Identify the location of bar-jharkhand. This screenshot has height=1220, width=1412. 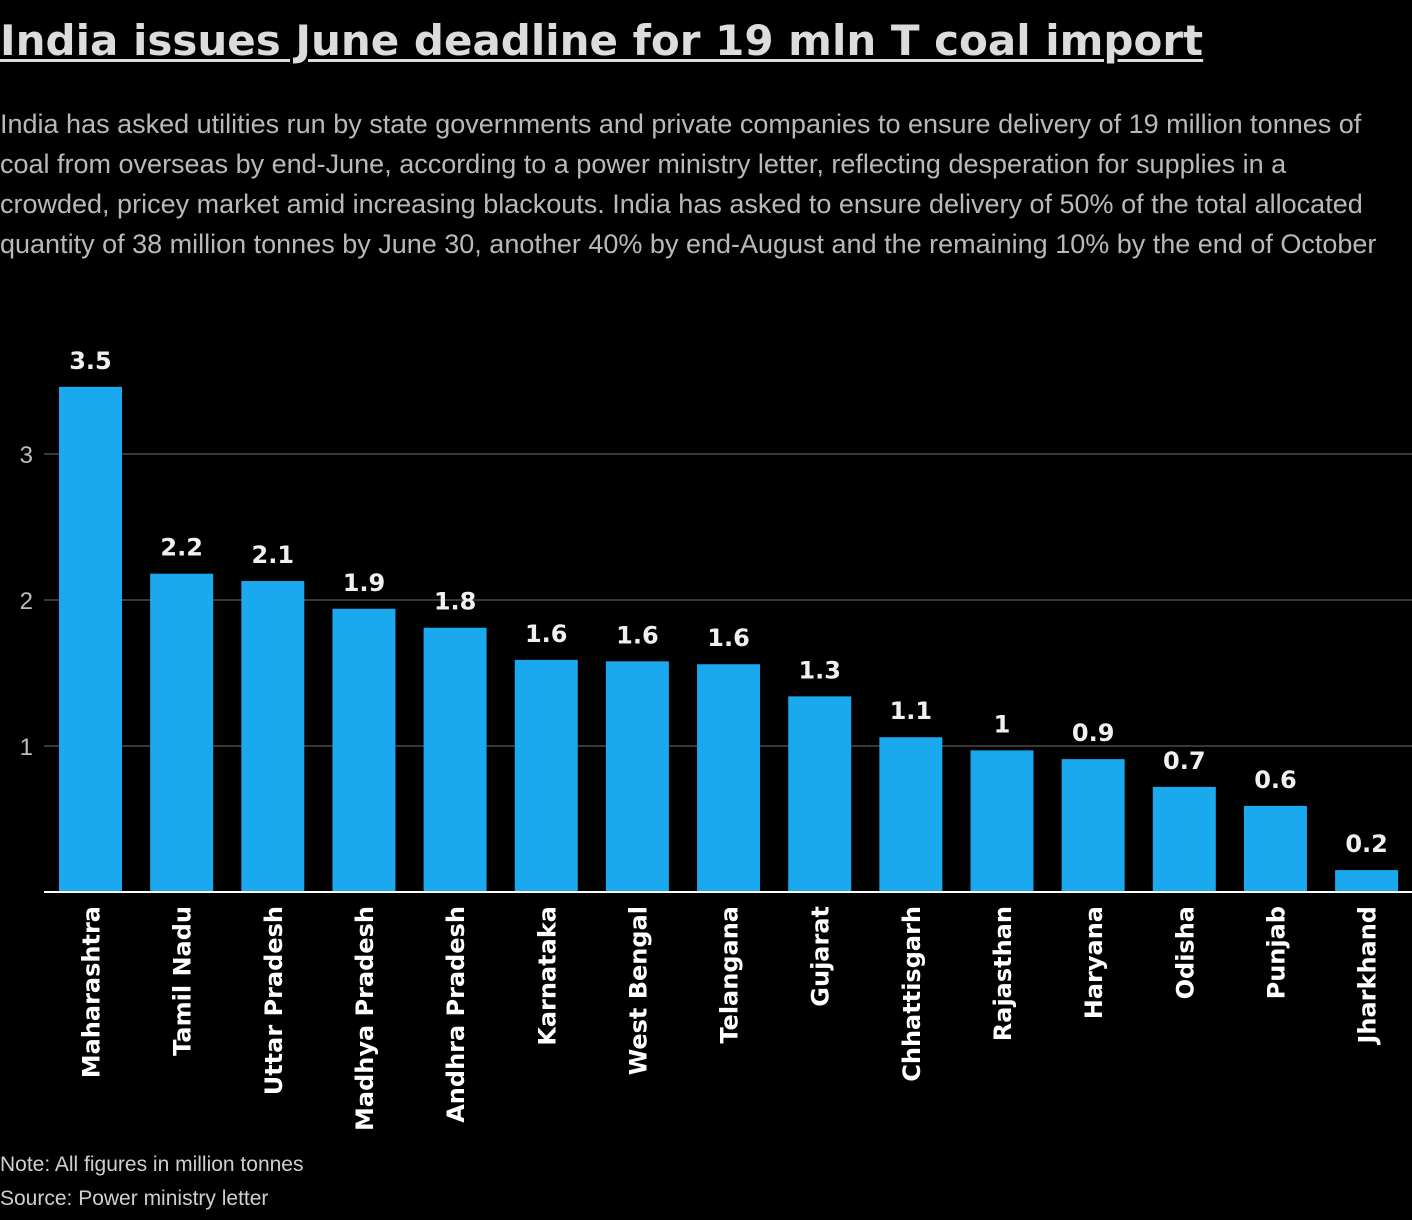
(1367, 881).